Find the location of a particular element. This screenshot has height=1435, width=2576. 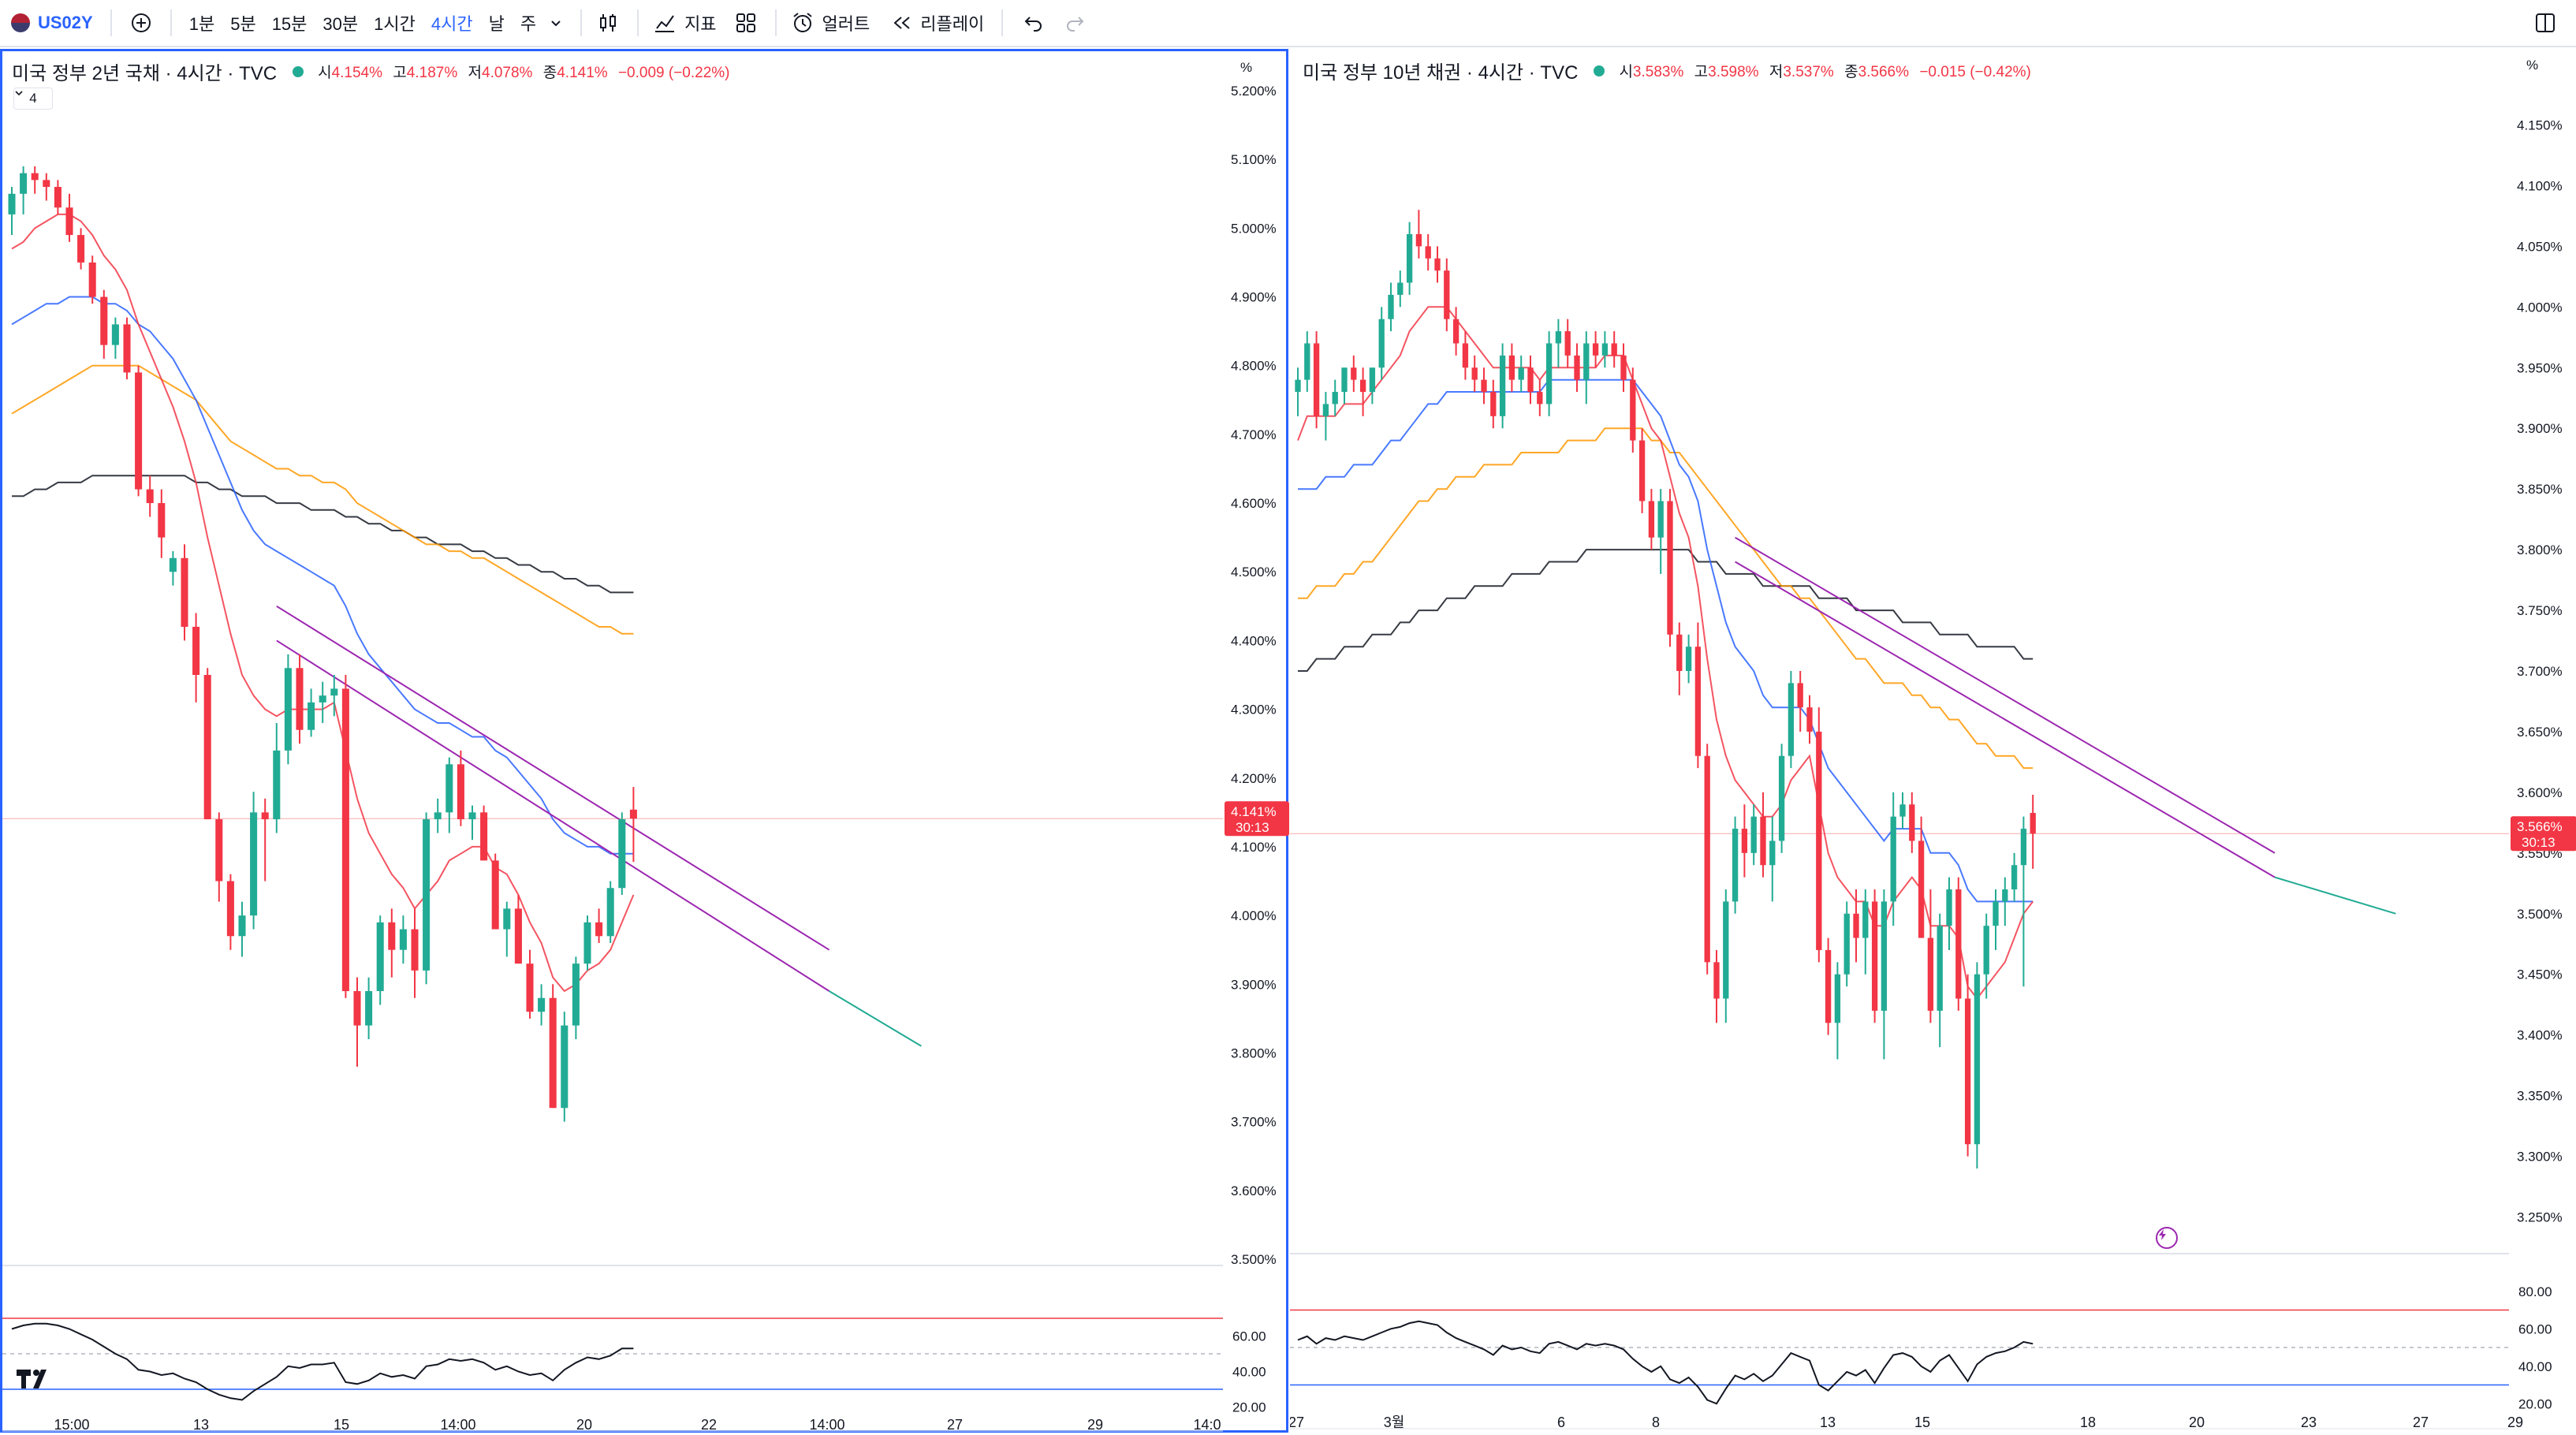

indicators-button: 지표 is located at coordinates (685, 23).